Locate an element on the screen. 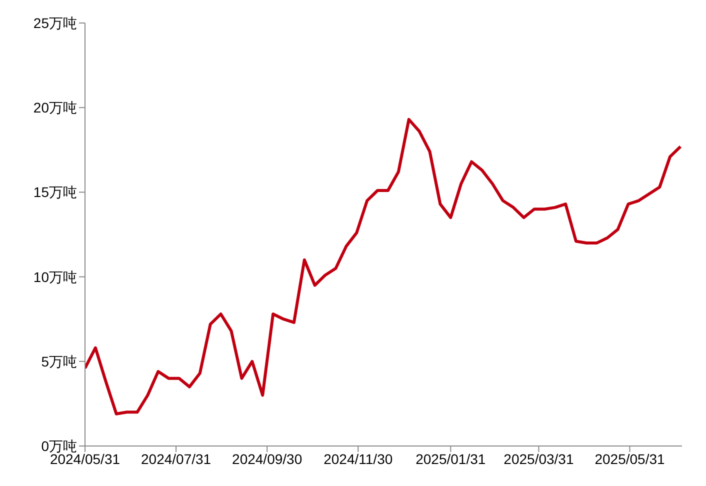  y-tick-label: 25万吨 is located at coordinates (55, 22).